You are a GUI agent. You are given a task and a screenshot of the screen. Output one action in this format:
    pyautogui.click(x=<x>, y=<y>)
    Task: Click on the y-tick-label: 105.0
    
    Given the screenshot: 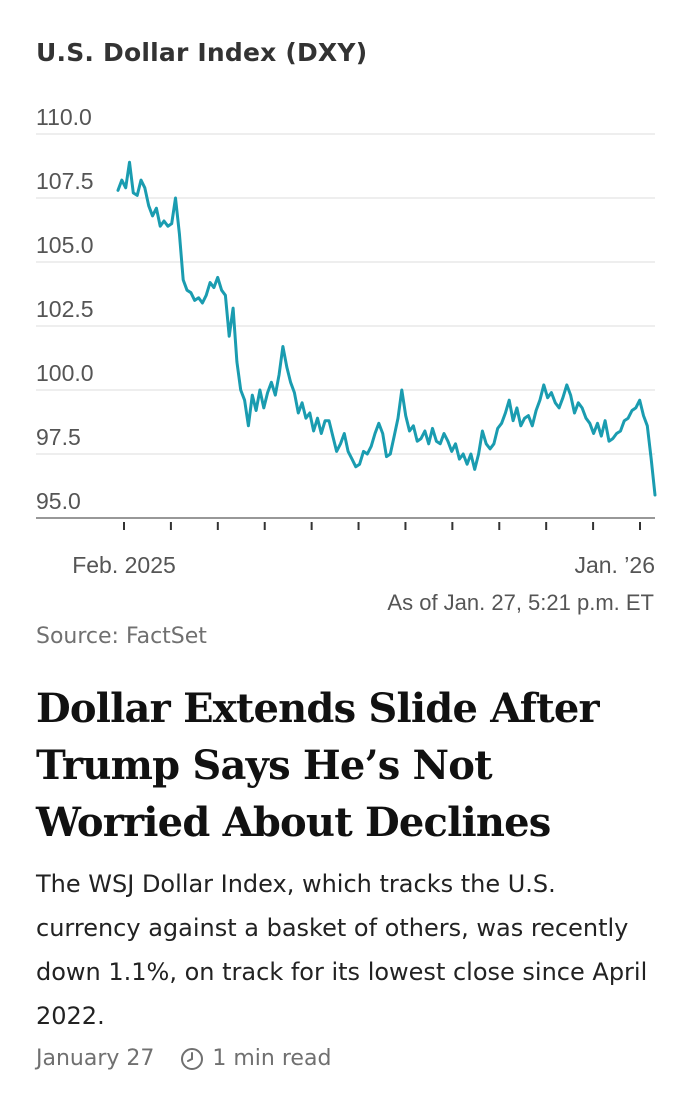 What is the action you would take?
    pyautogui.click(x=65, y=245)
    